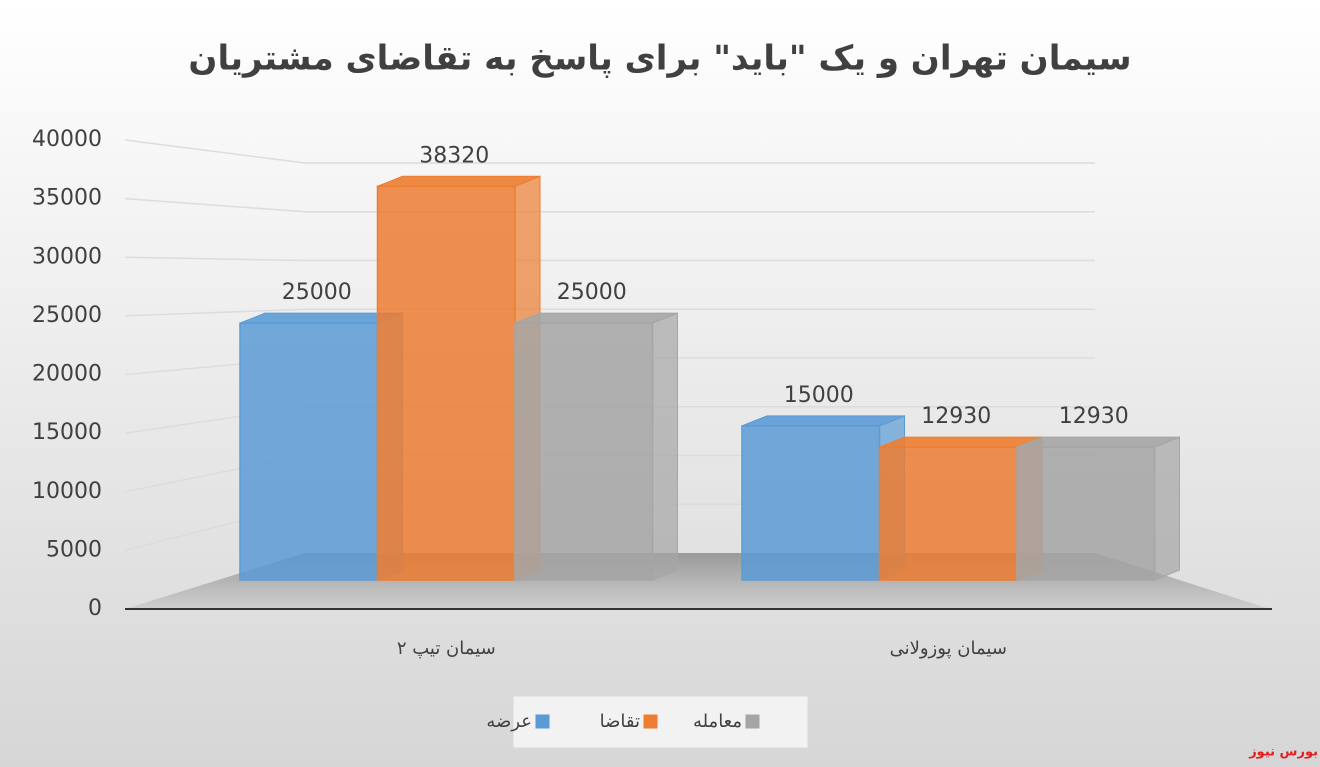 This screenshot has width=1320, height=767. I want to click on y-tick-label: 35000, so click(67, 198).